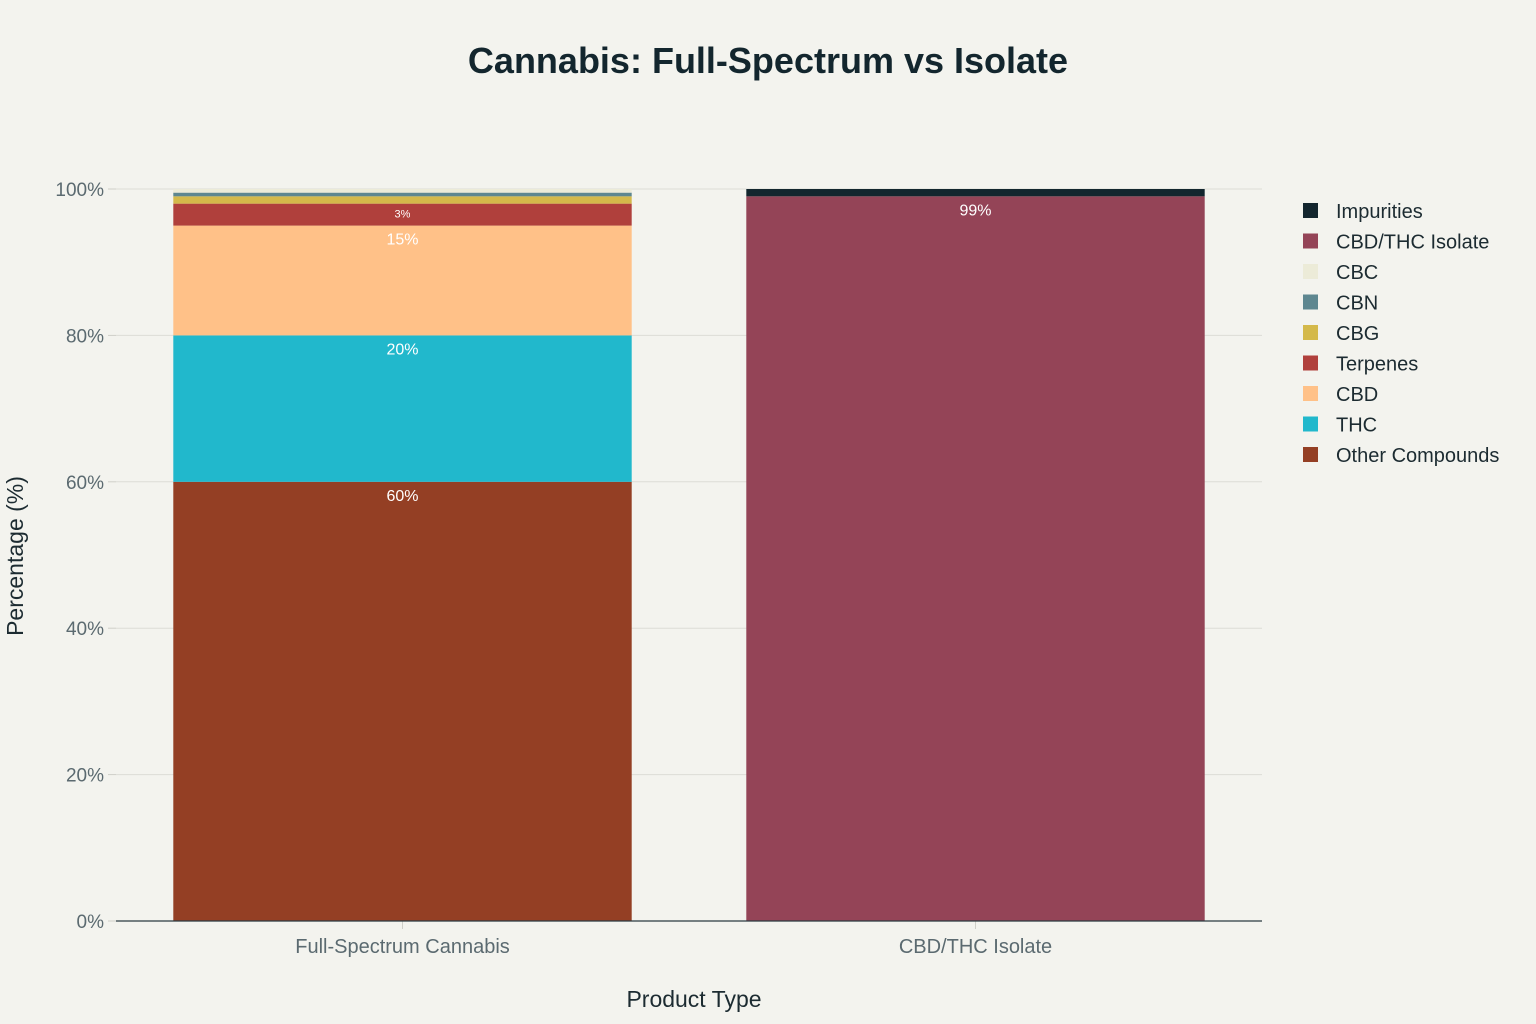  Describe the element at coordinates (1357, 334) in the screenshot. I see `legend-label: CBG` at that location.